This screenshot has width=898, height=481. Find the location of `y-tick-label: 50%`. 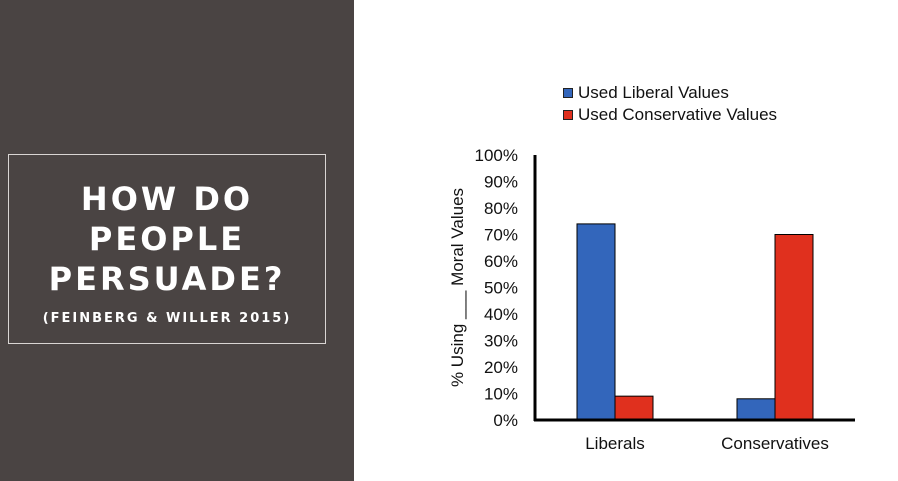

y-tick-label: 50% is located at coordinates (501, 288).